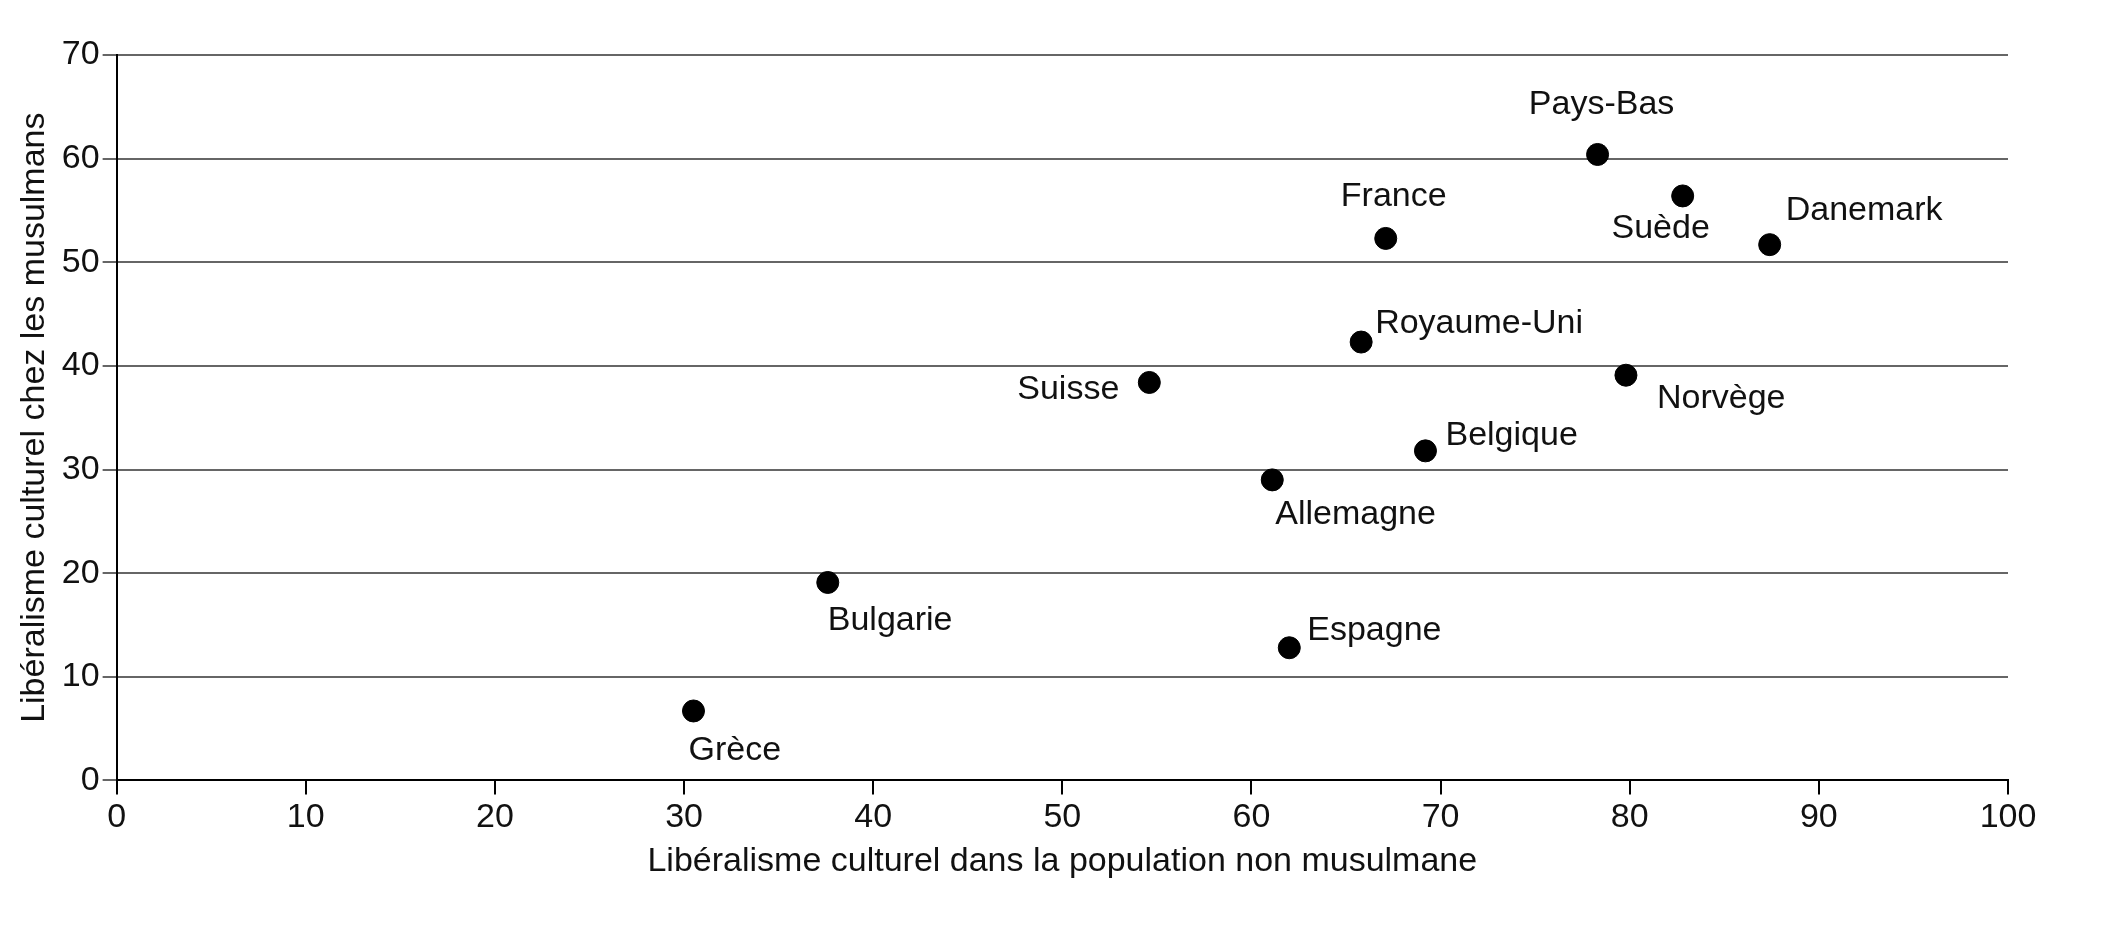  Describe the element at coordinates (873, 815) in the screenshot. I see `x-tick-label: 40` at that location.